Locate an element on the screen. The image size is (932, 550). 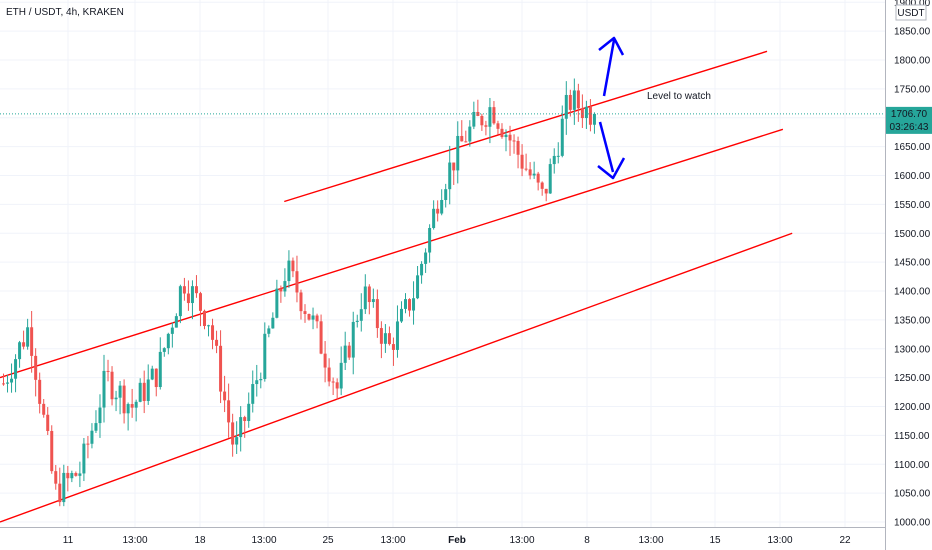
time-tick-label: 8 is located at coordinates (587, 540).